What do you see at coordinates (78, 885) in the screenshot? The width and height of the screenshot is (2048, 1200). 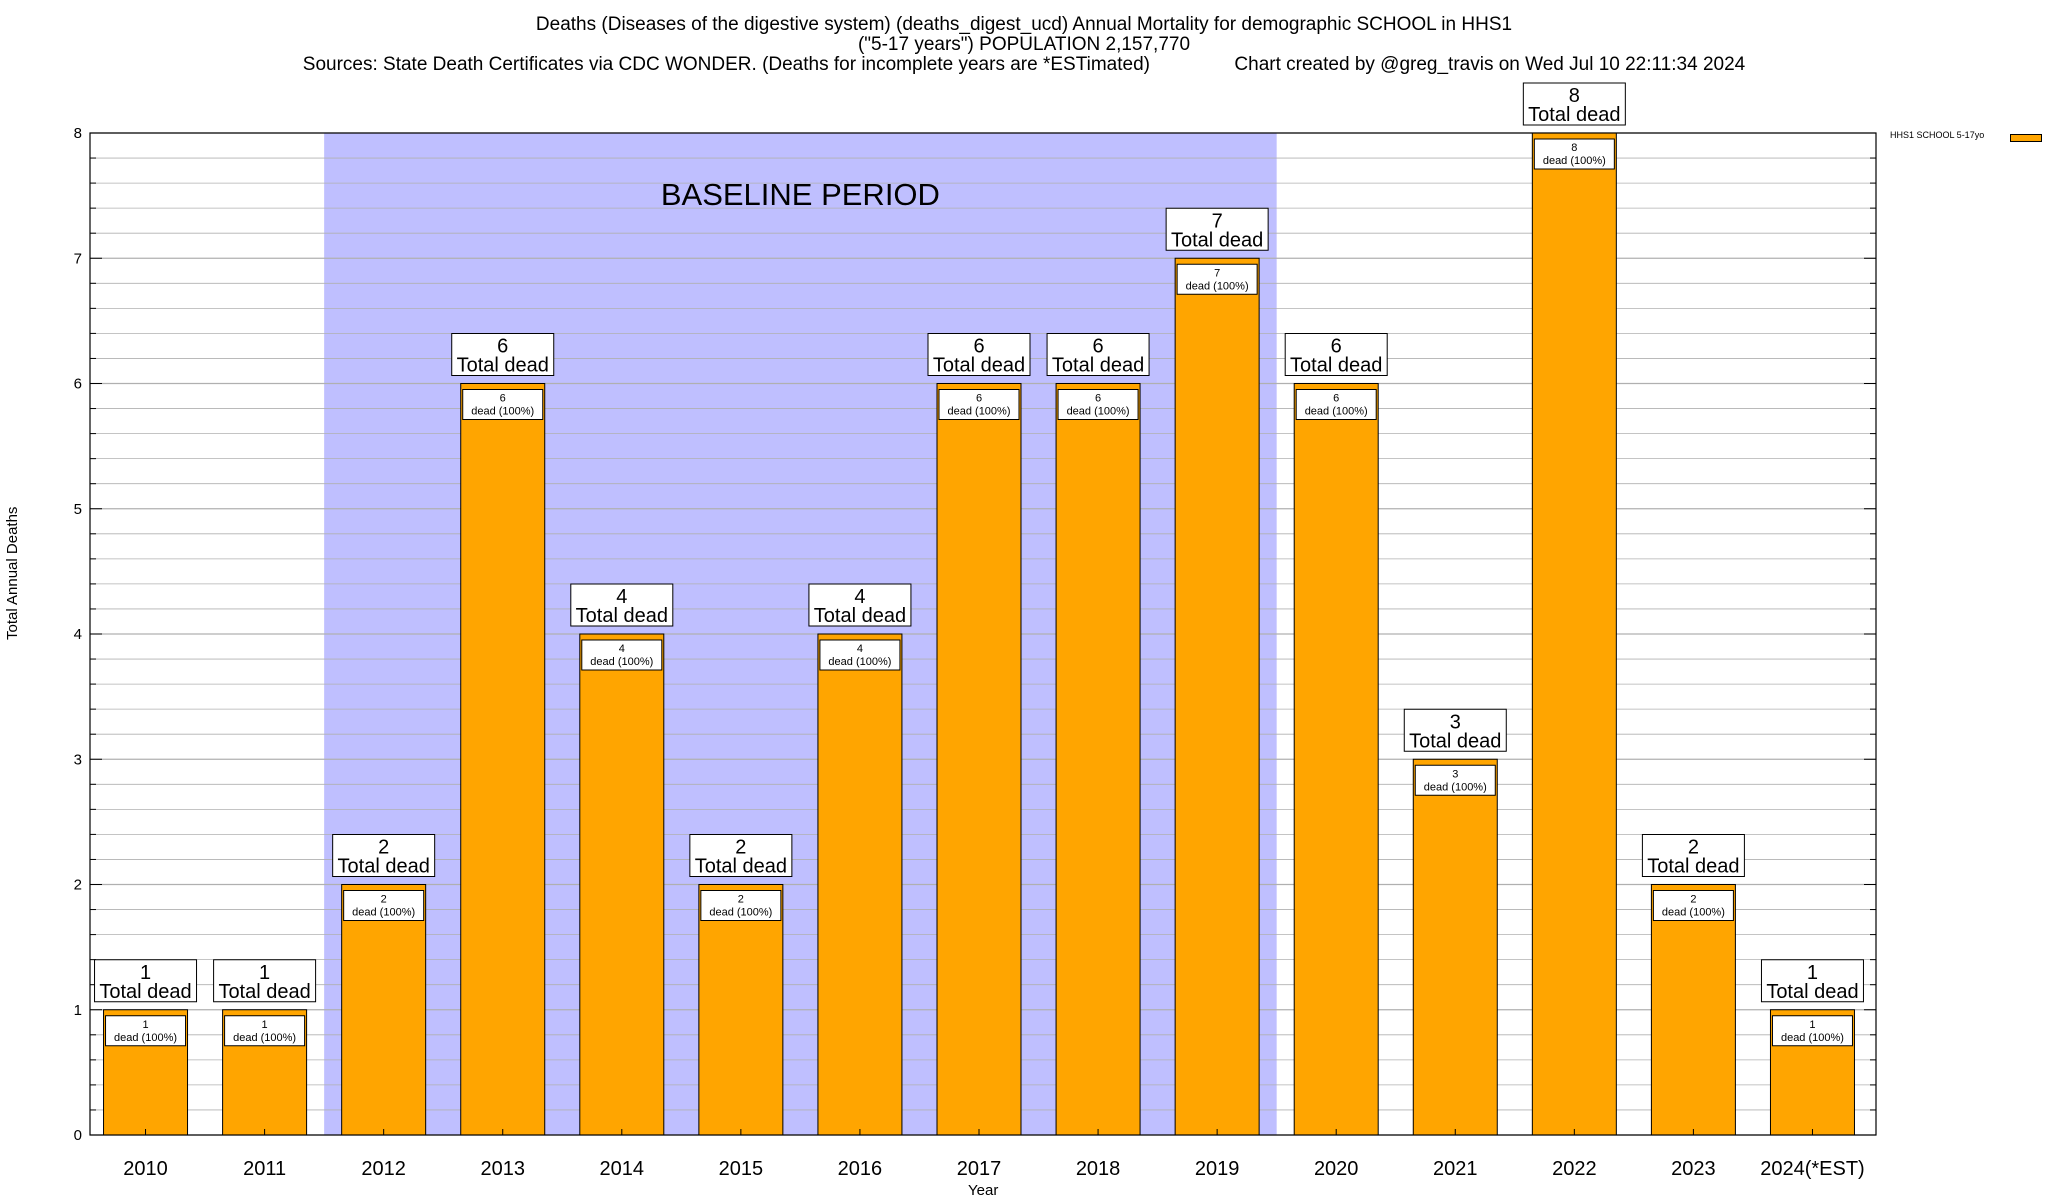 I see `y-tick-label: 2` at bounding box center [78, 885].